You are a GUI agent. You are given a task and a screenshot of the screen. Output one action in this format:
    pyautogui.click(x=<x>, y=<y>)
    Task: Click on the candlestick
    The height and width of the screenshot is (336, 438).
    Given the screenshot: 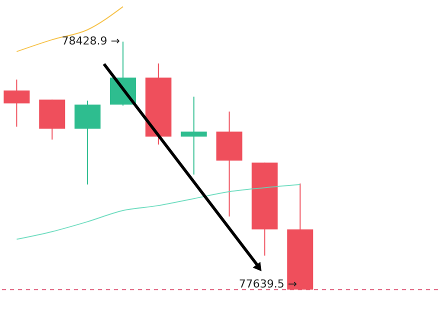 What is the action you would take?
    pyautogui.click(x=193, y=136)
    